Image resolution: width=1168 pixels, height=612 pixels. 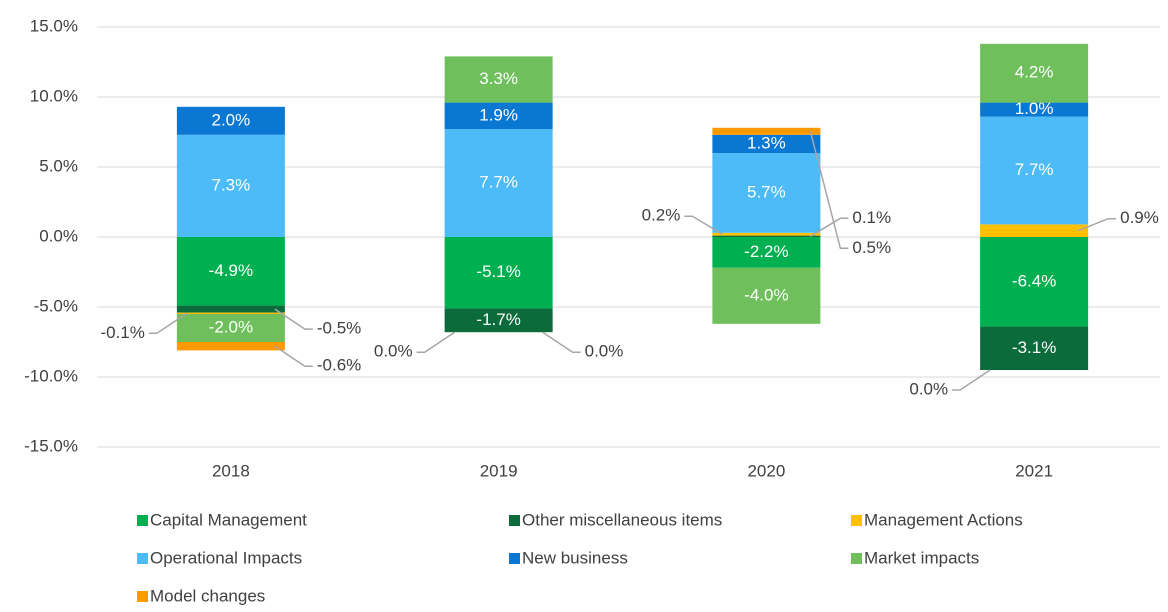 What do you see at coordinates (56, 305) in the screenshot?
I see `y-tick-label: -5.0%` at bounding box center [56, 305].